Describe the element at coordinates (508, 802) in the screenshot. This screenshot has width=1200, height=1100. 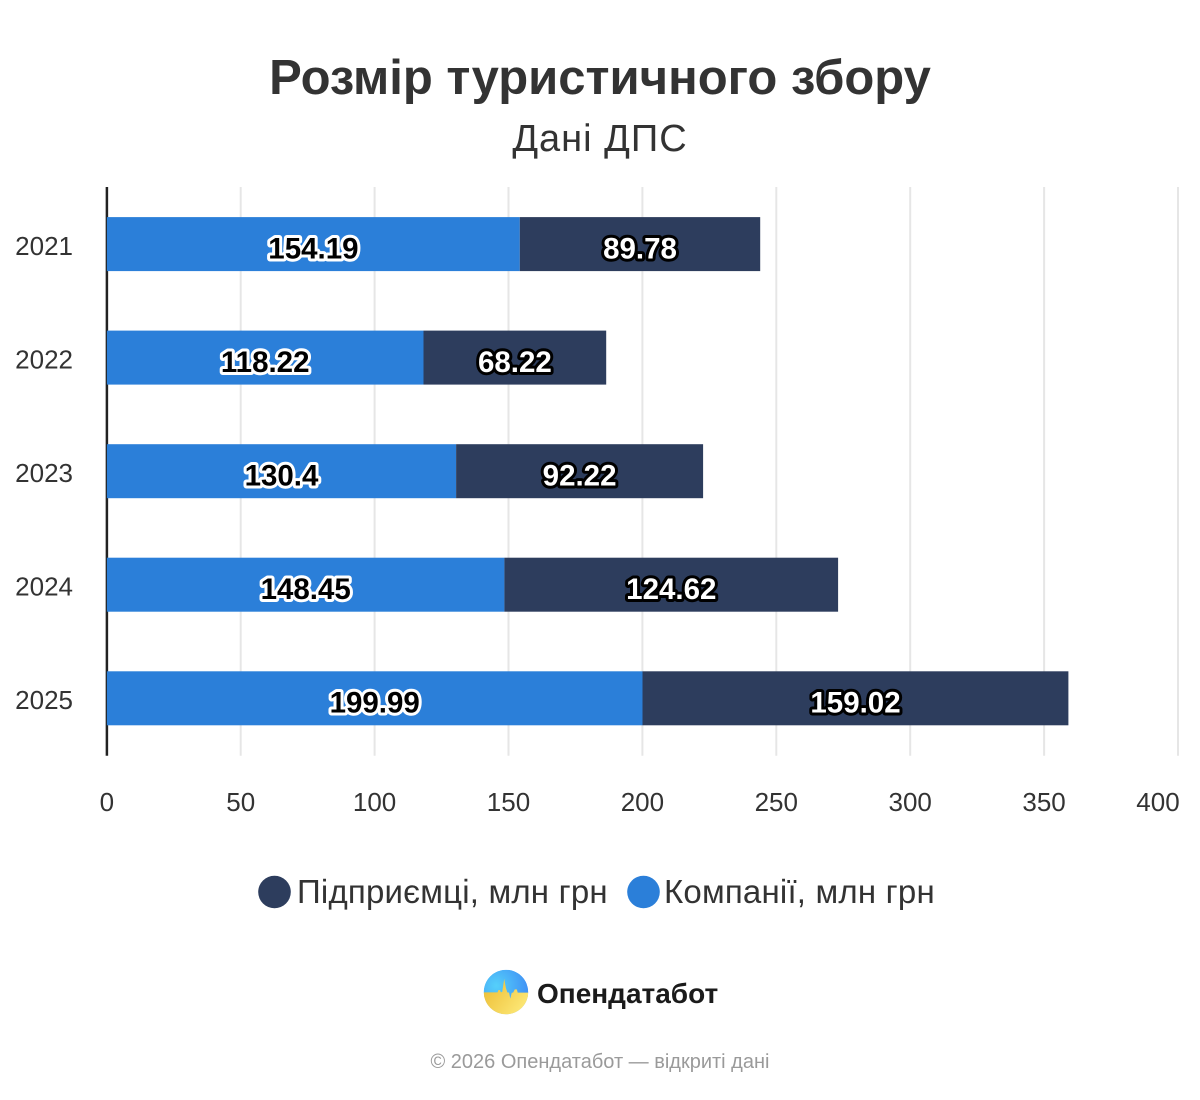
I see `svg-text: 150` at that location.